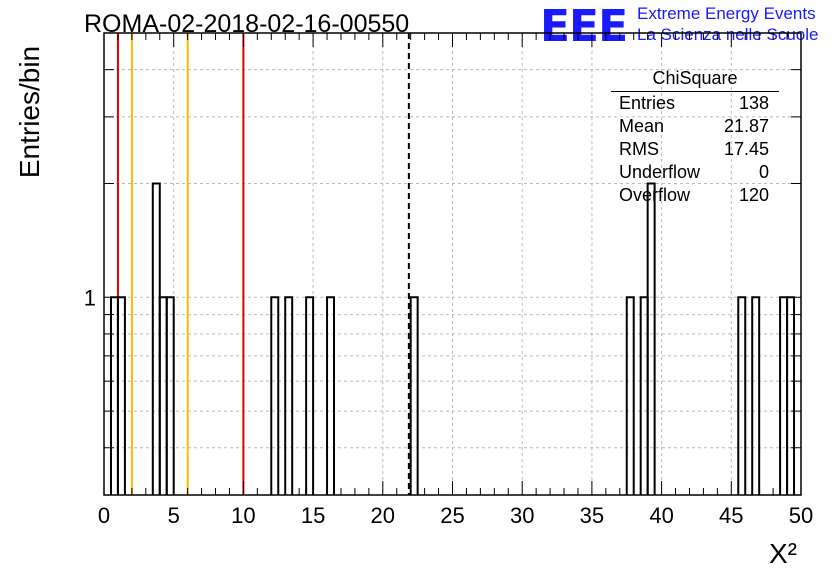 This screenshot has width=836, height=572. What do you see at coordinates (695, 78) in the screenshot?
I see `stats-title: ChiSquare` at bounding box center [695, 78].